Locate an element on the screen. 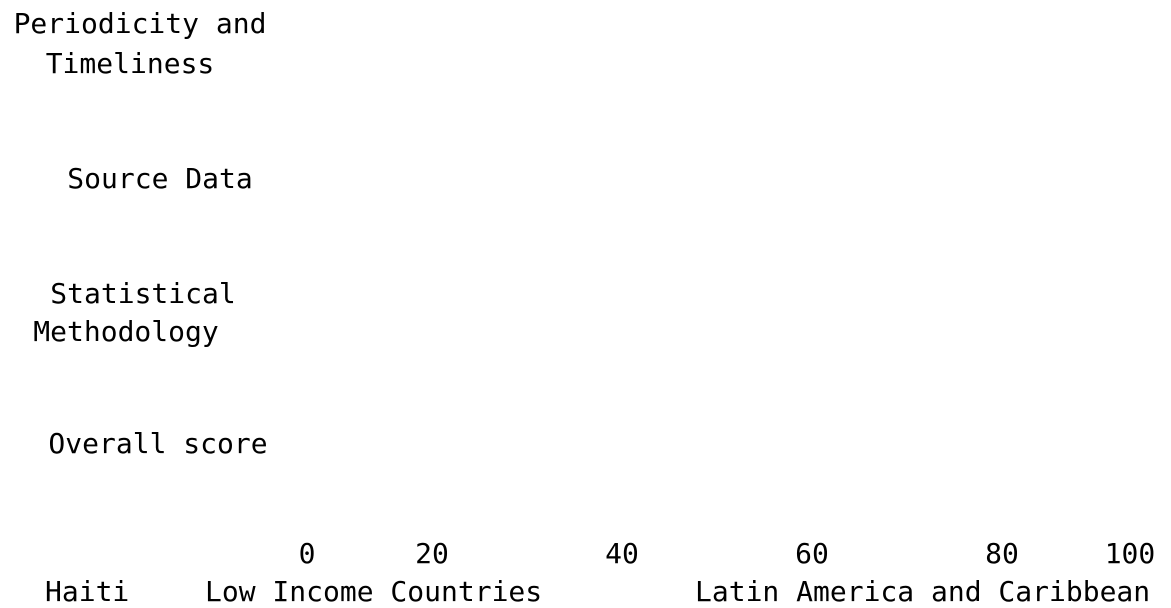 This screenshot has height=608, width=1171. category-label: Overall score is located at coordinates (157, 443).